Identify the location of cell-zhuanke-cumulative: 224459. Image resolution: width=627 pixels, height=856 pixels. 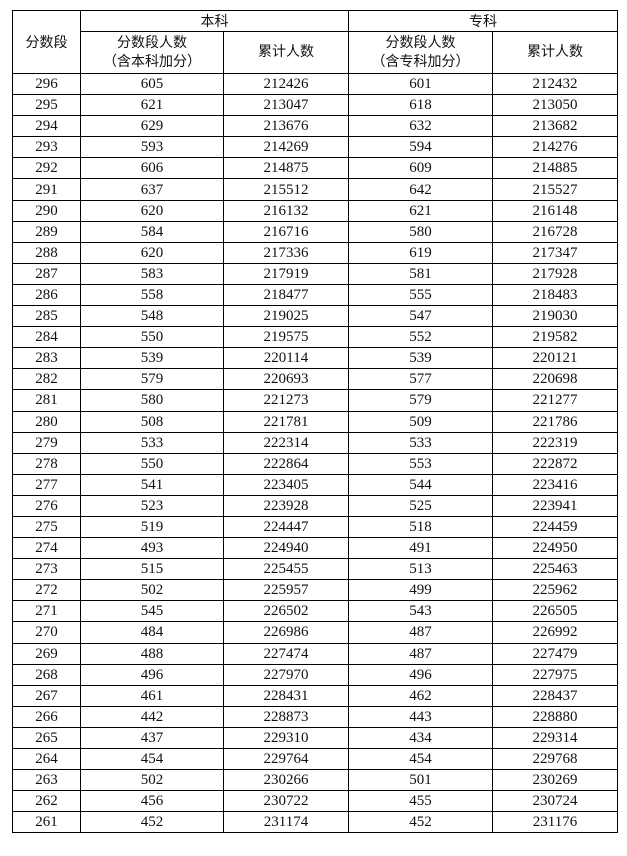
(555, 527).